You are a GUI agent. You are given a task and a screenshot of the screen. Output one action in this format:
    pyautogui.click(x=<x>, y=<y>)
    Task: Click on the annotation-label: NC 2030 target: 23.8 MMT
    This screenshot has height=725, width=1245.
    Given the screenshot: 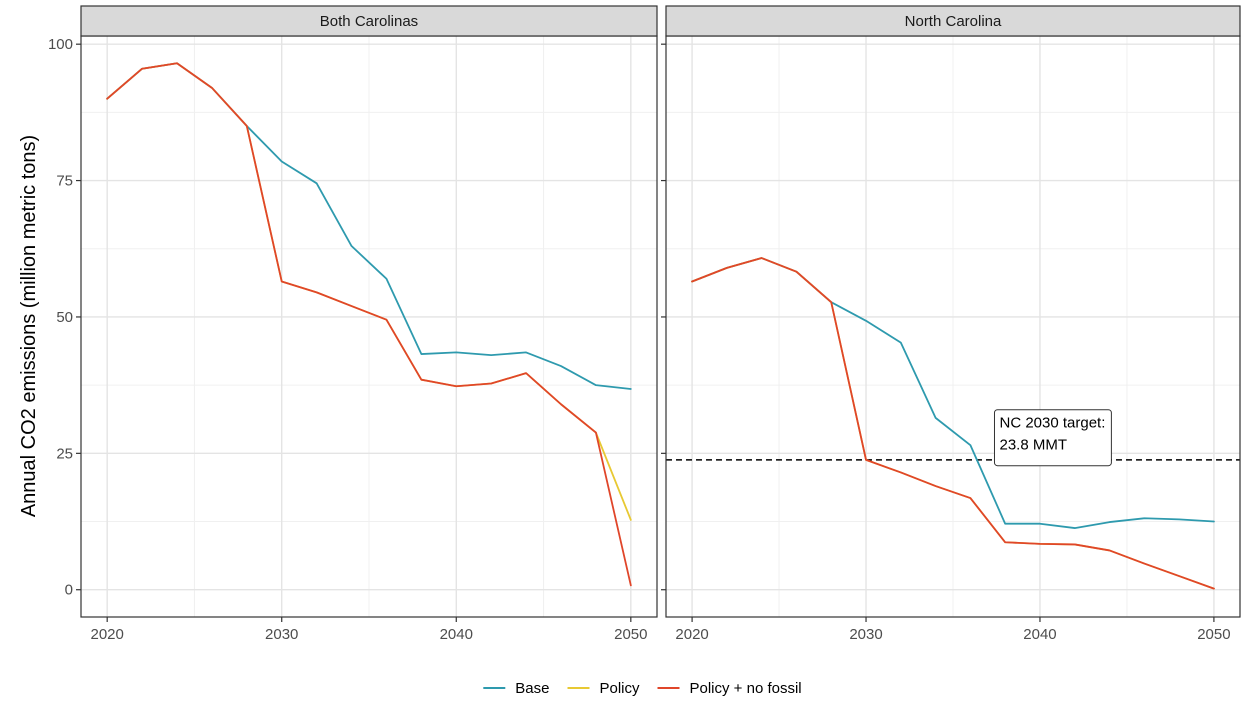 What is the action you would take?
    pyautogui.click(x=1052, y=438)
    